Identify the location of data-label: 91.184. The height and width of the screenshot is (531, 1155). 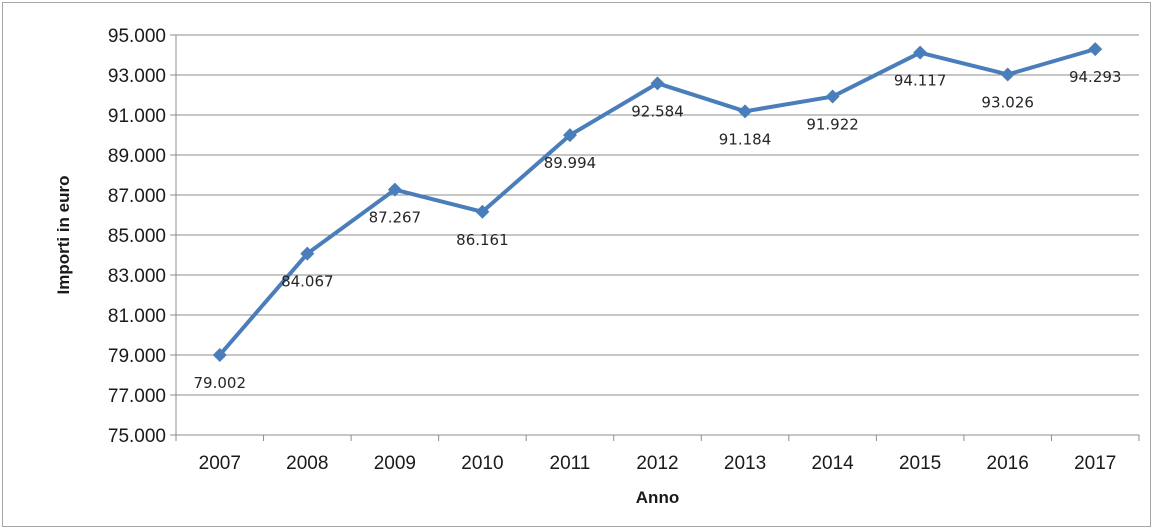
(745, 139).